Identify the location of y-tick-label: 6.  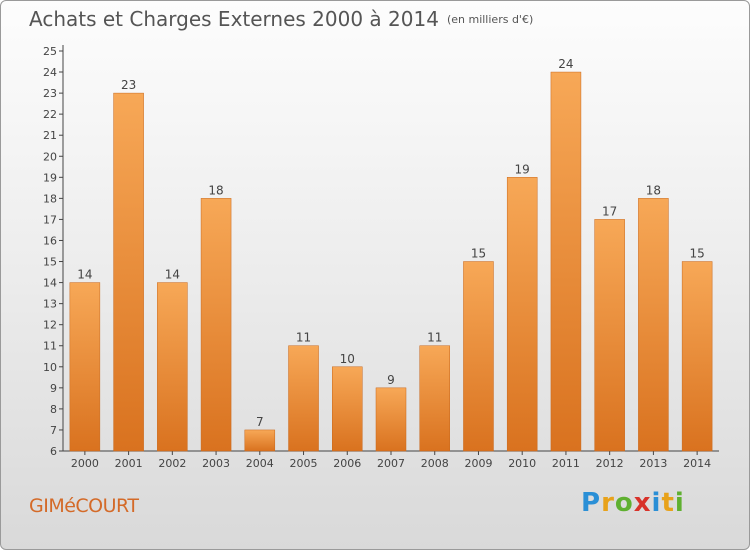
(53, 451).